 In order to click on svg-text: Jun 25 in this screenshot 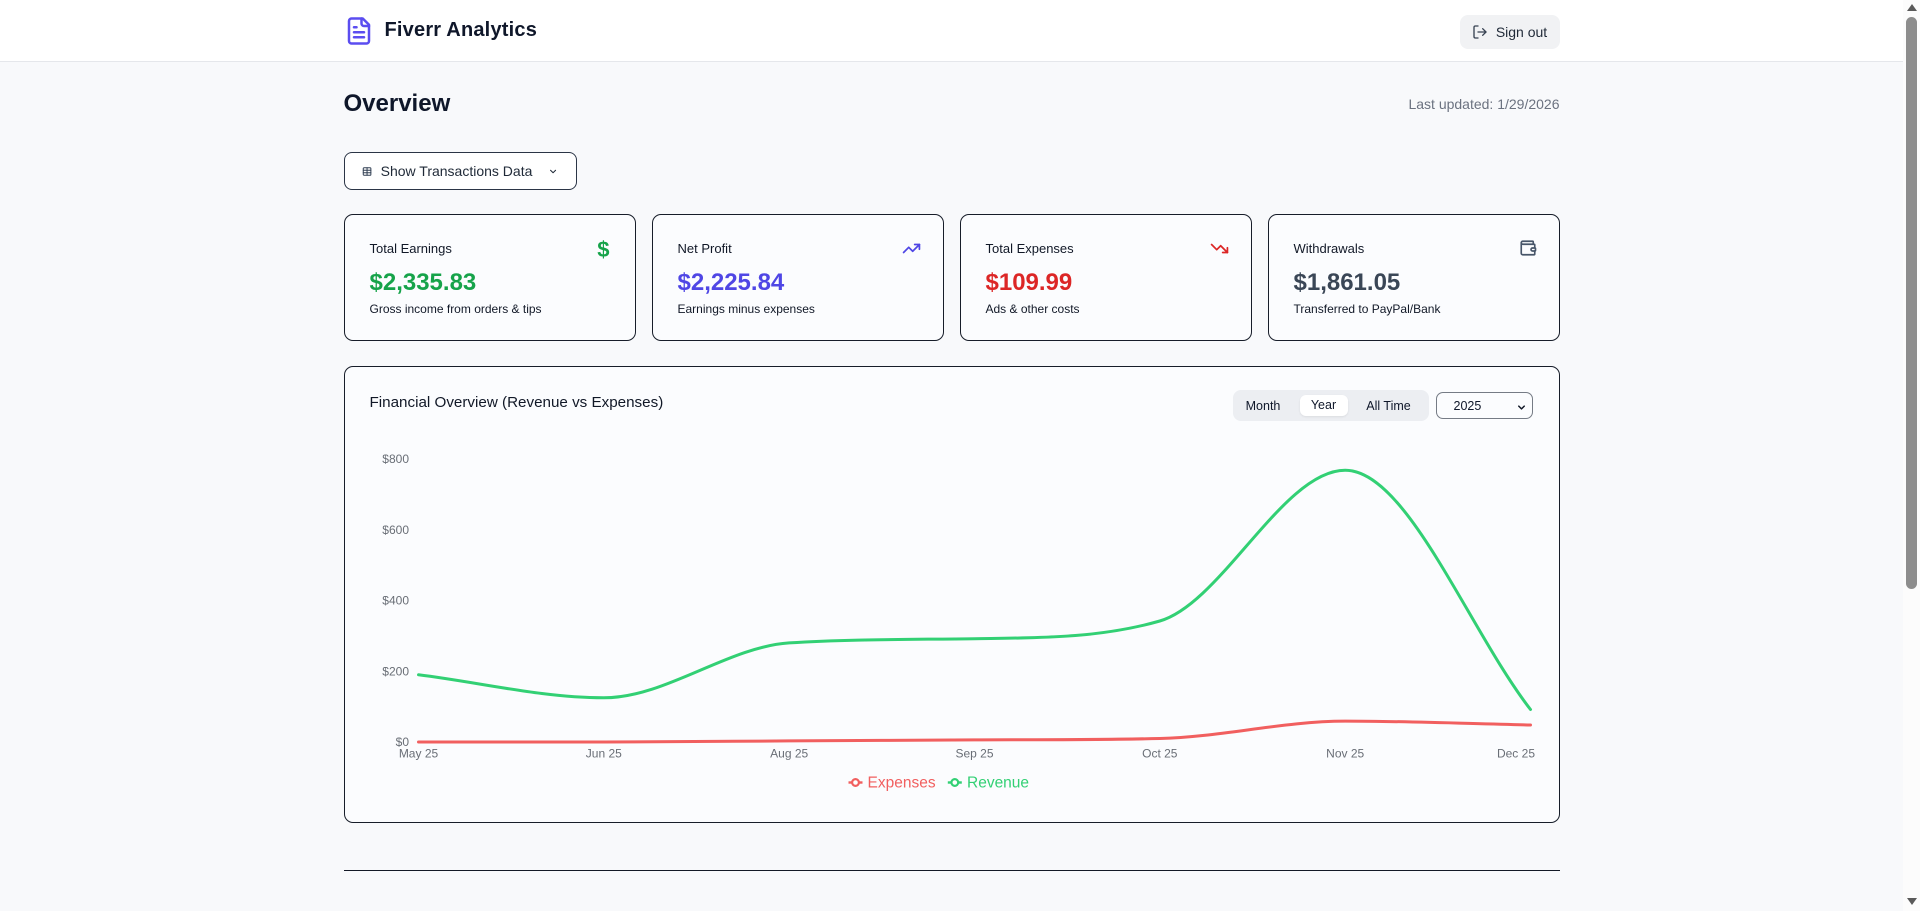, I will do `click(603, 753)`.